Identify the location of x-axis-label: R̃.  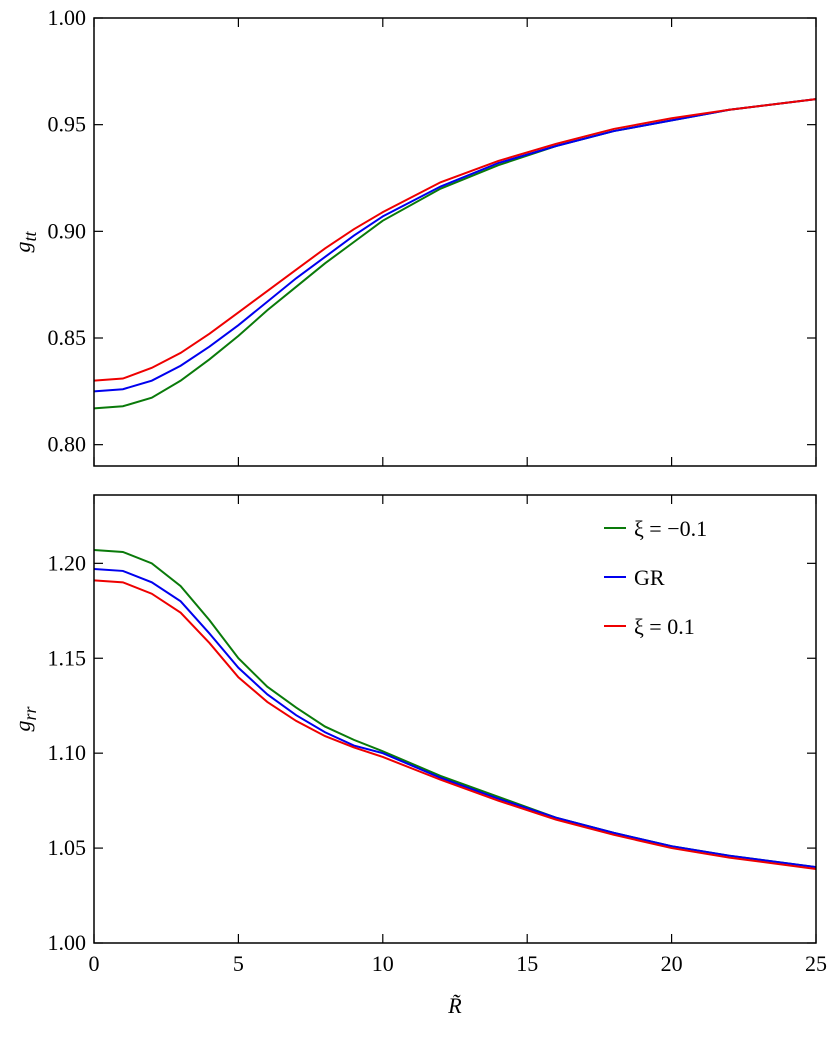
(454, 1005).